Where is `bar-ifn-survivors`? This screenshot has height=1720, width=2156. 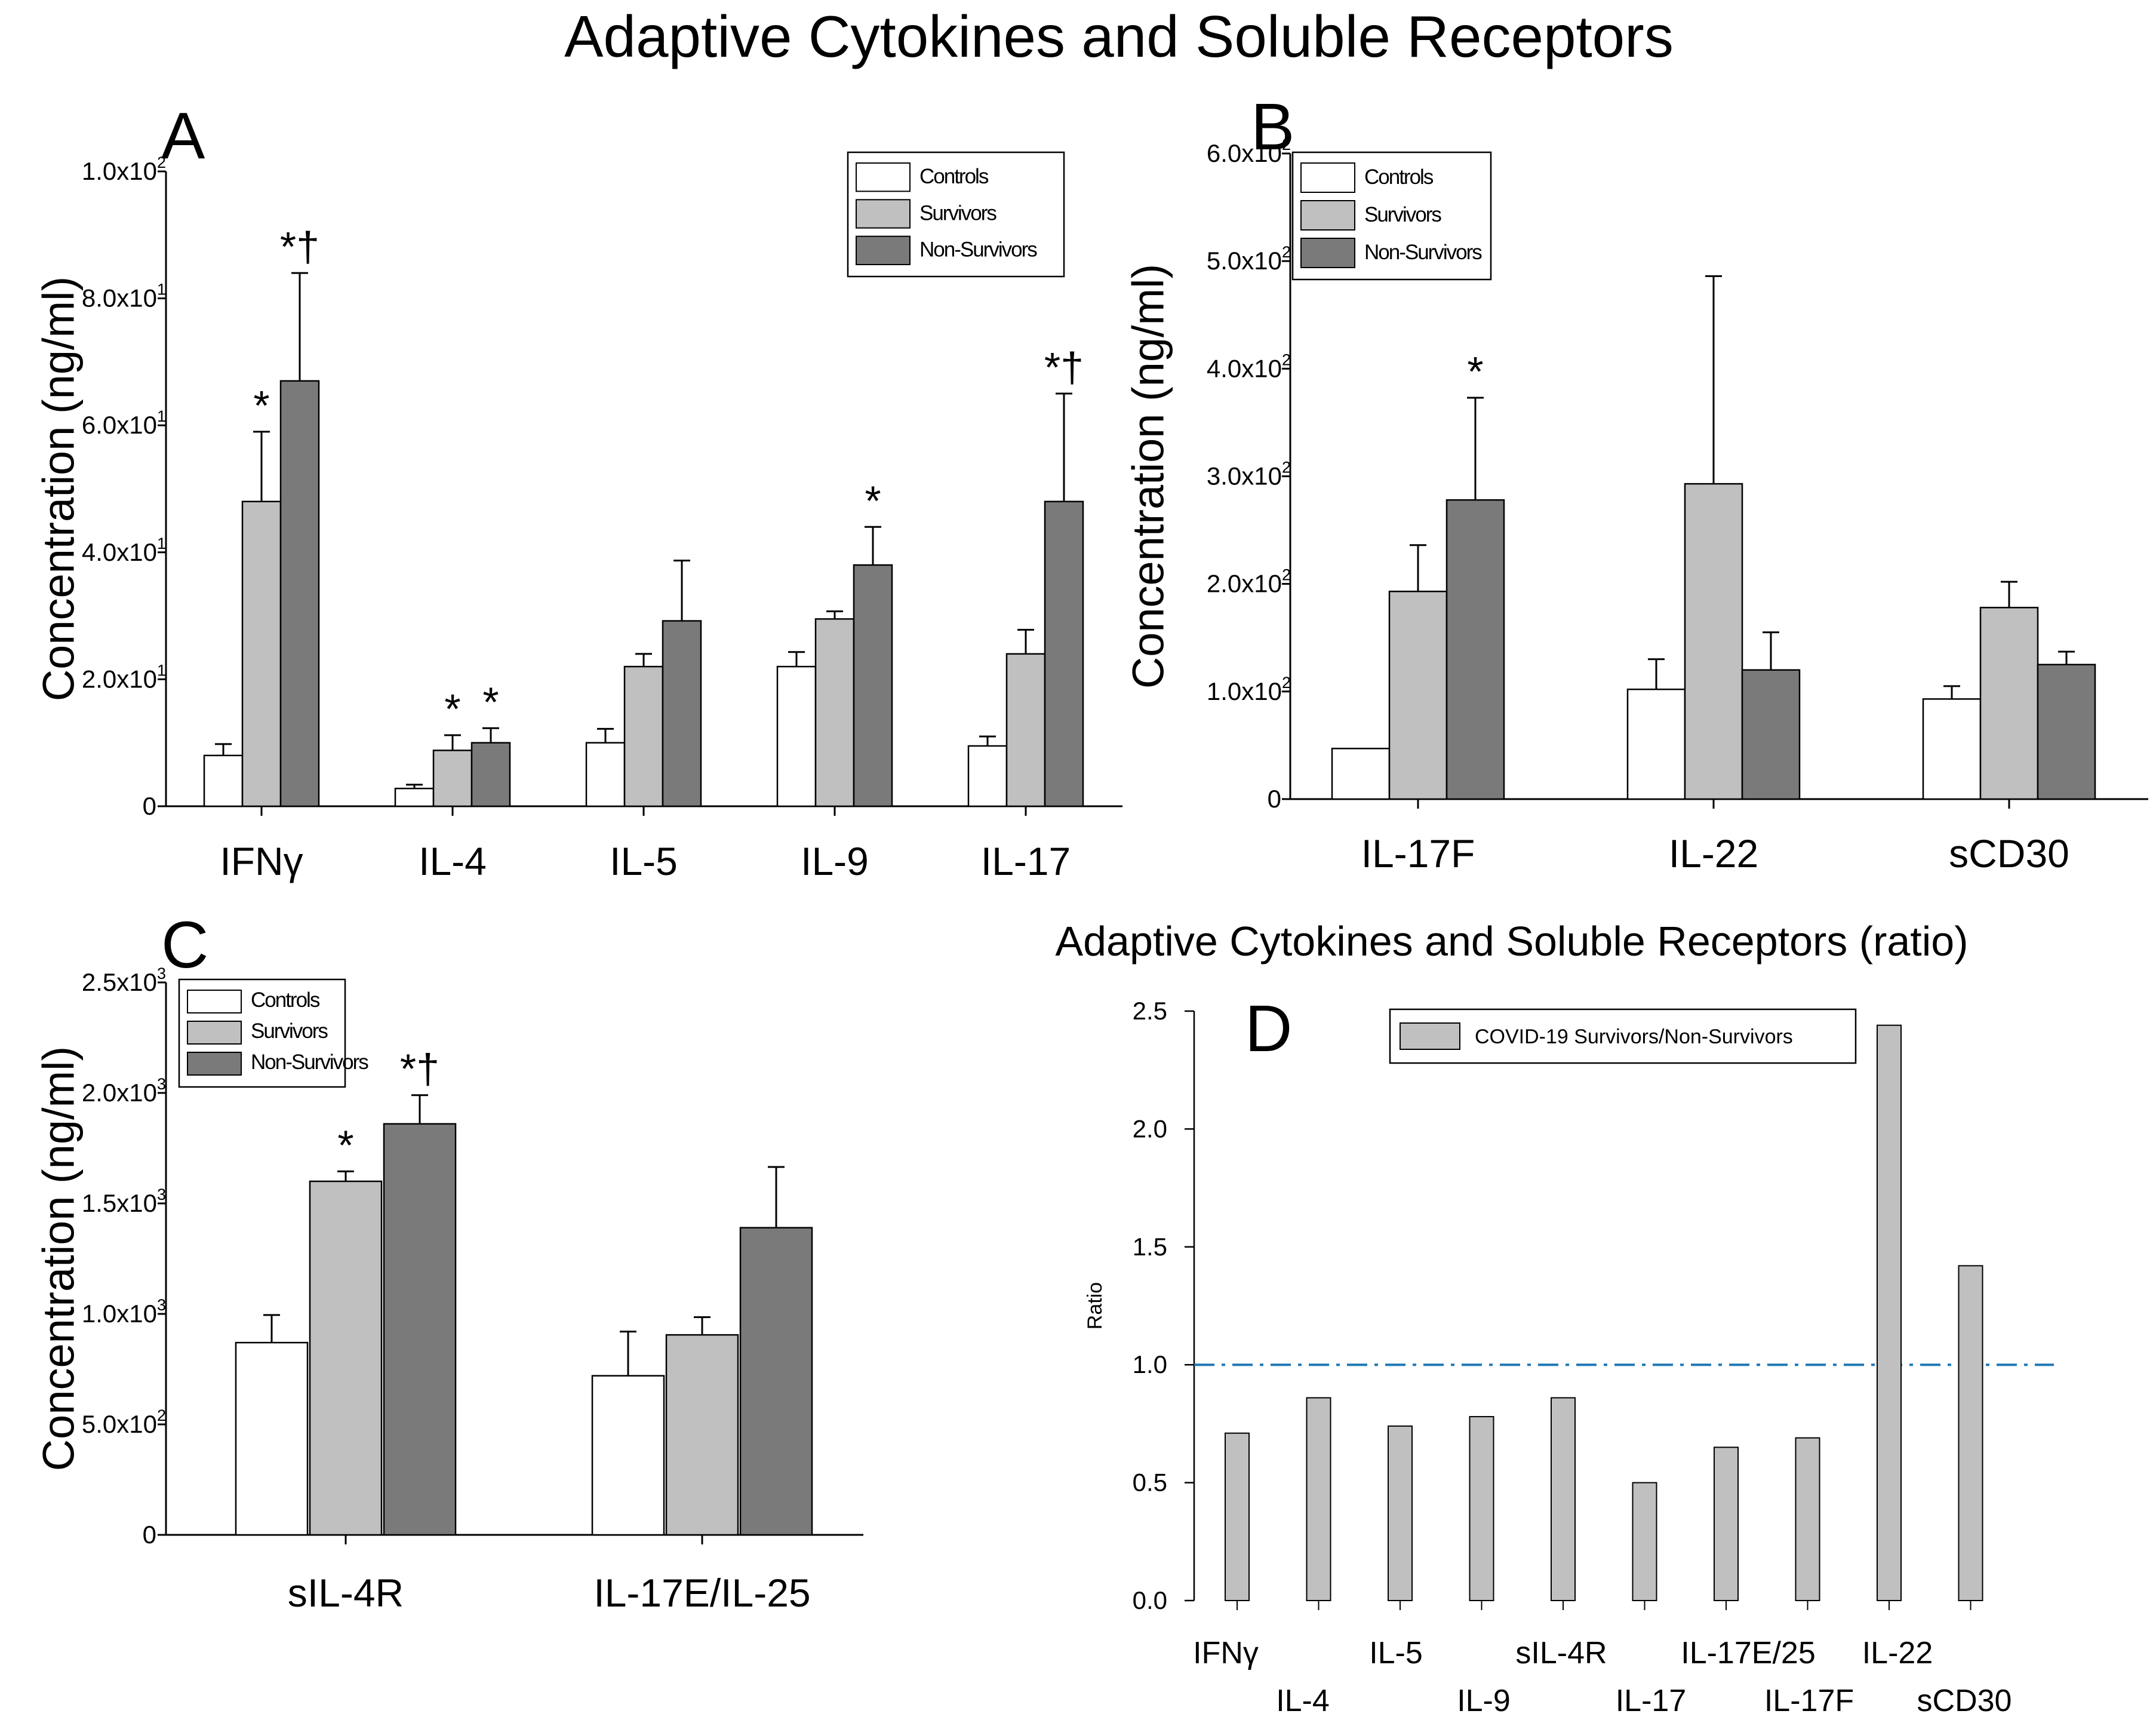 bar-ifn-survivors is located at coordinates (261, 653).